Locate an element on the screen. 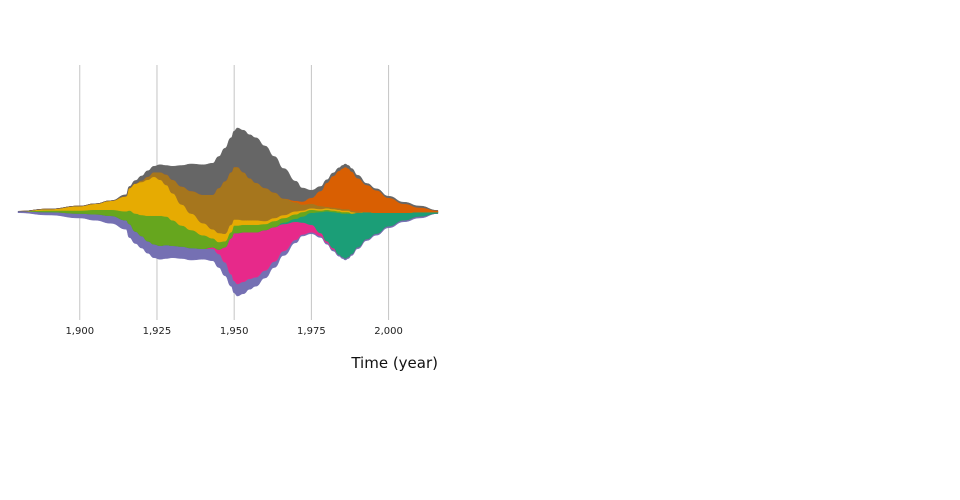  x-tick-label: 1,975 is located at coordinates (311, 331).